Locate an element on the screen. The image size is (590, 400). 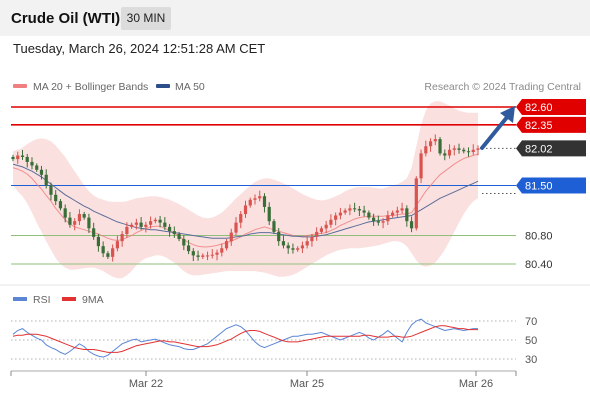
price-tag-pivot is located at coordinates (551, 185).